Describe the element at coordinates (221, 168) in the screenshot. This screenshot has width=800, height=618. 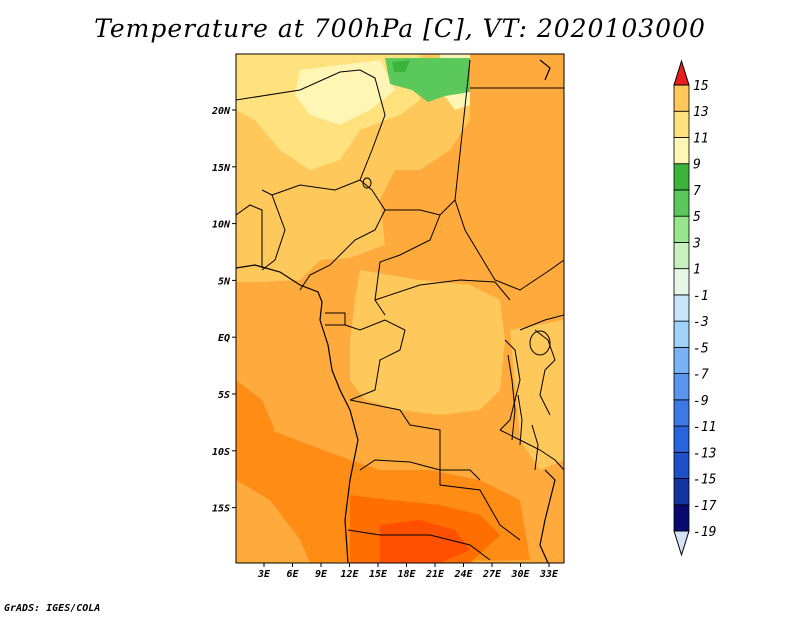
I see `lat-tick-label: 15N` at that location.